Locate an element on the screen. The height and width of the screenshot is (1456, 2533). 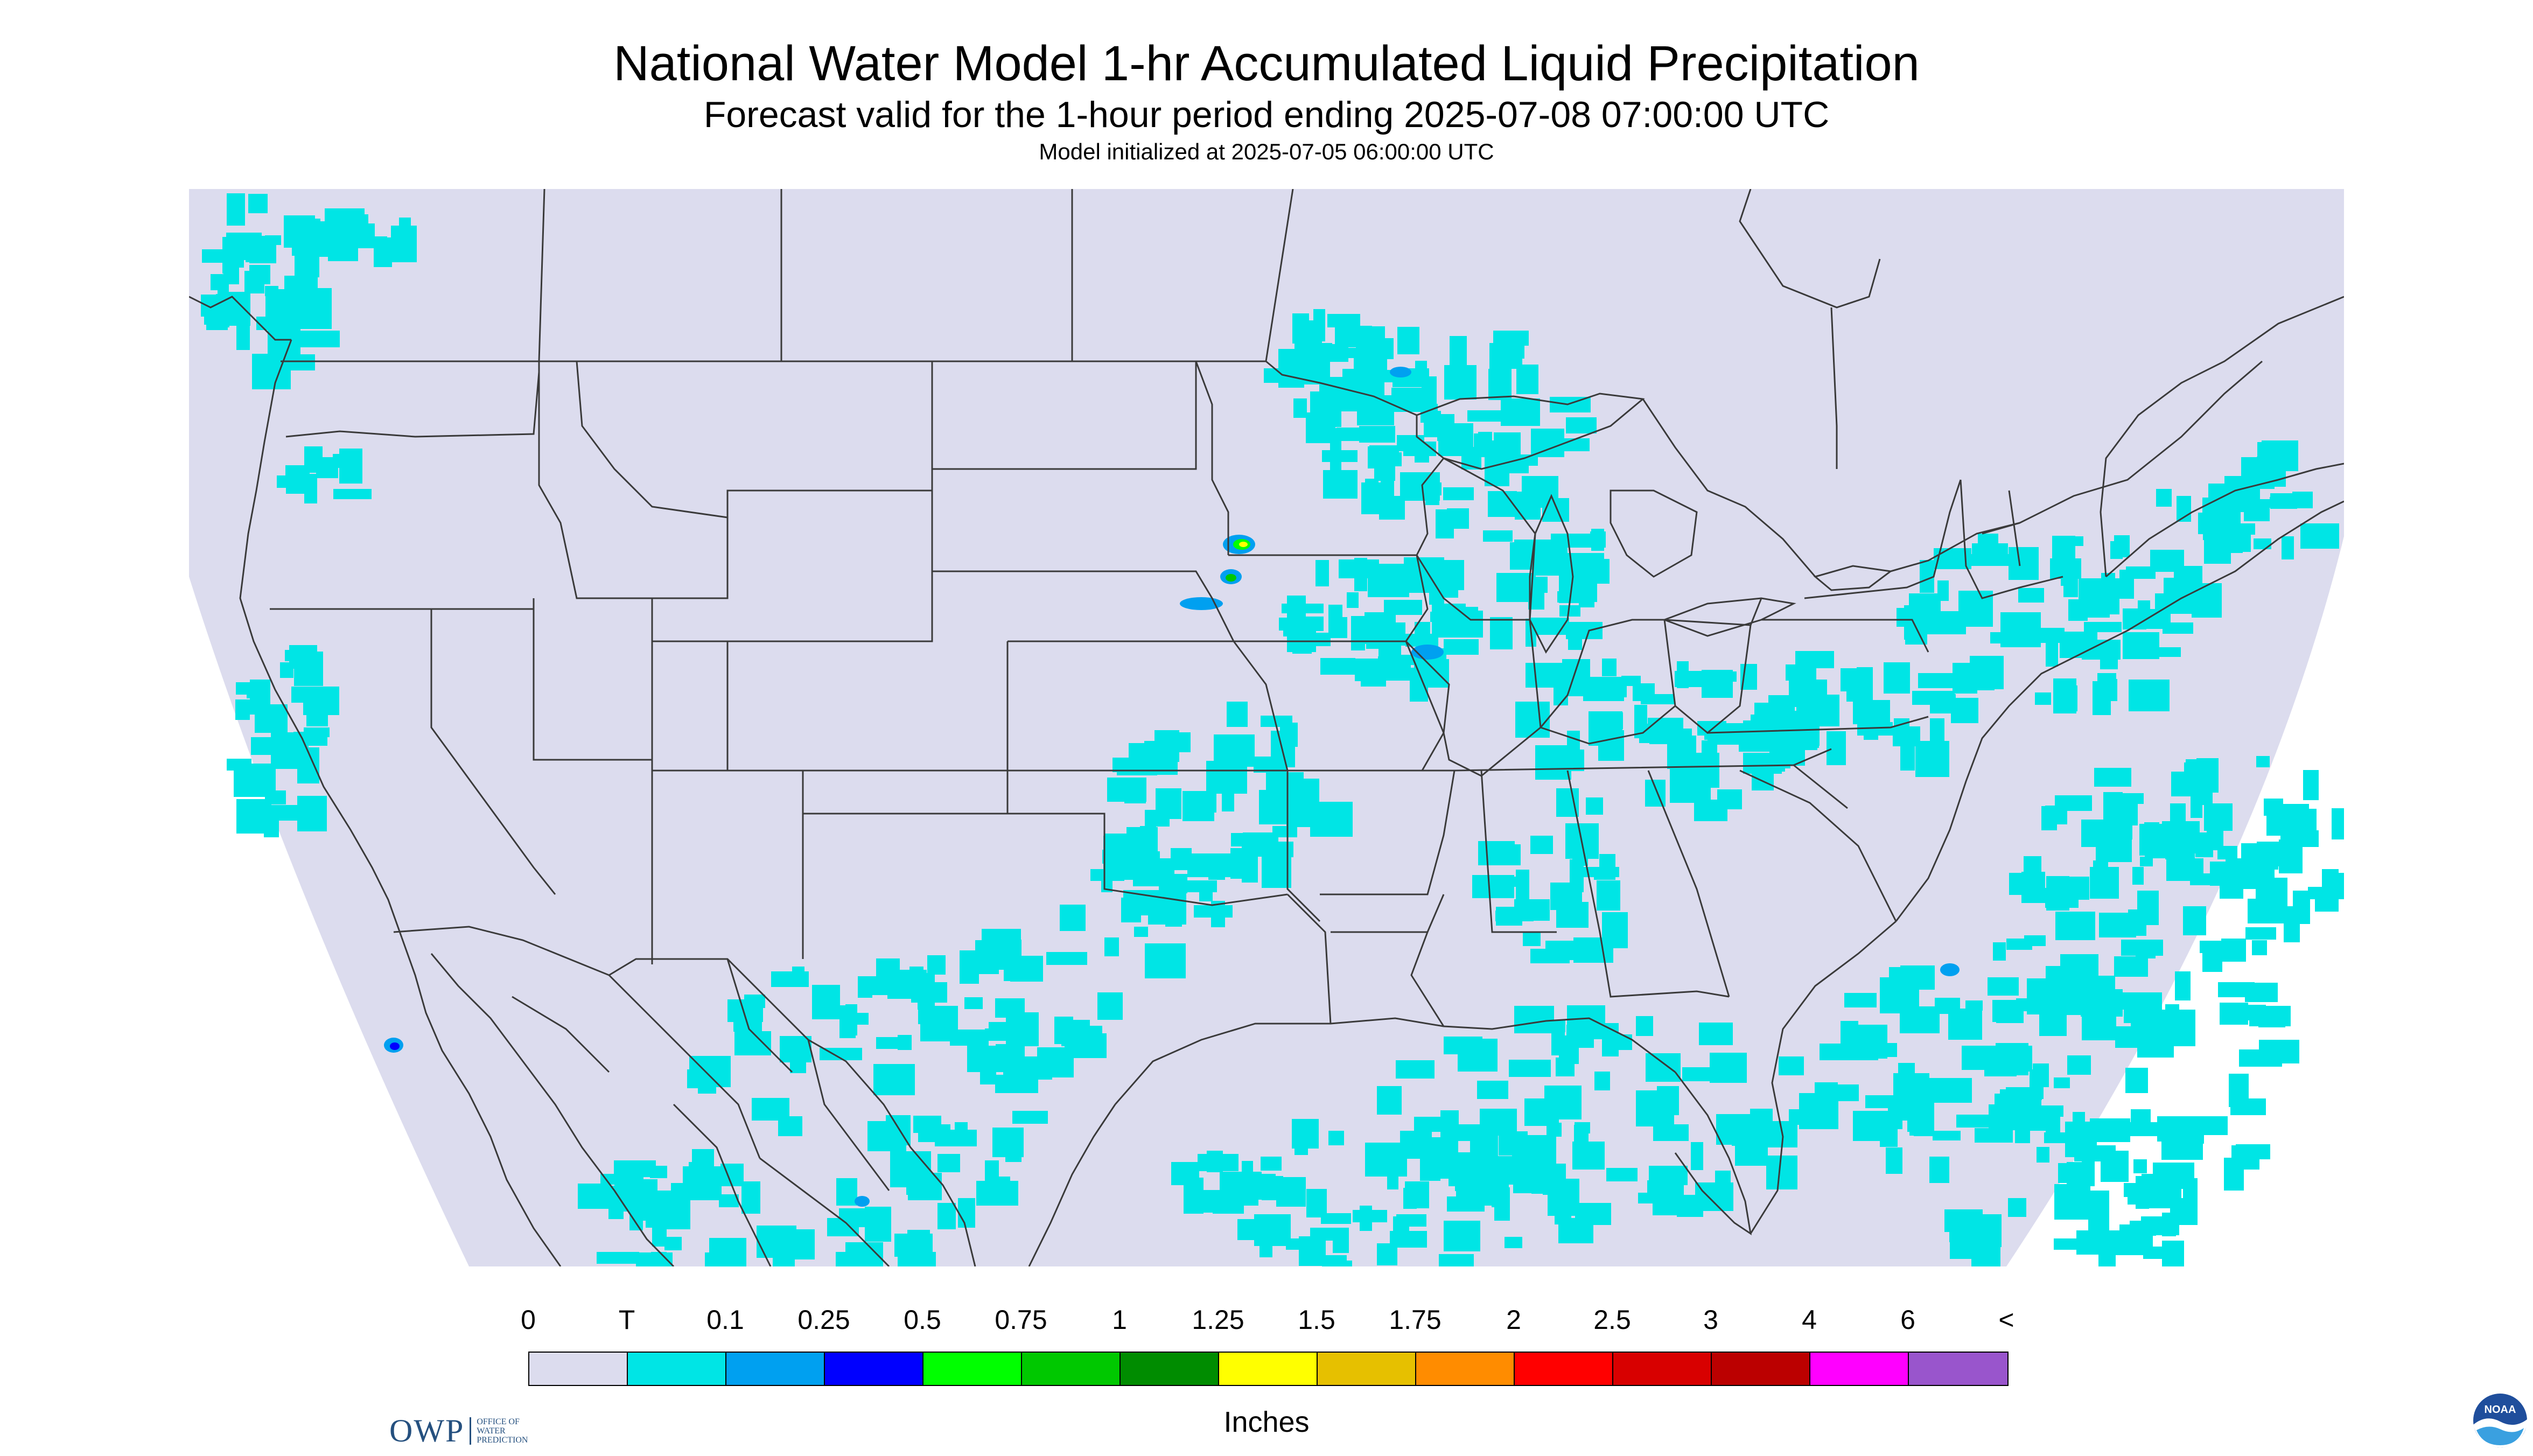
legend-tick-label: 2 is located at coordinates (1514, 1320).